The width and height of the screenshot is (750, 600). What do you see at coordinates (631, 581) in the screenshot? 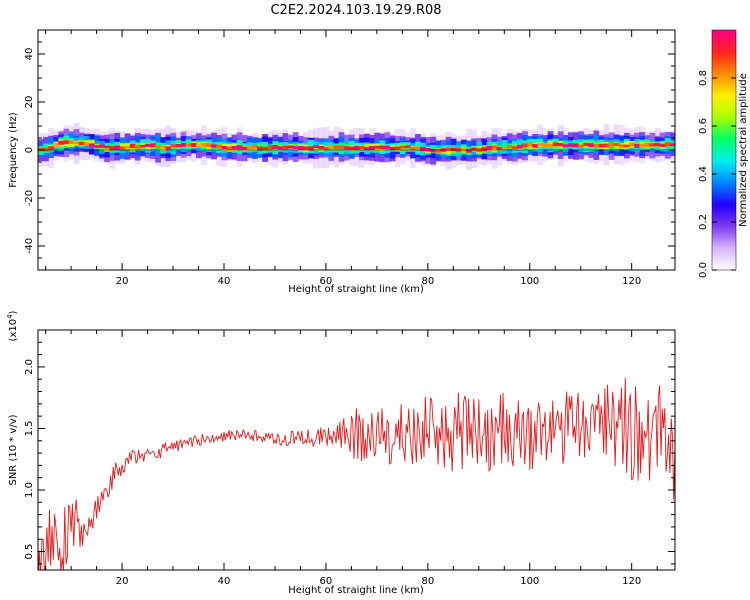
I see `x-tick-label: 120` at bounding box center [631, 581].